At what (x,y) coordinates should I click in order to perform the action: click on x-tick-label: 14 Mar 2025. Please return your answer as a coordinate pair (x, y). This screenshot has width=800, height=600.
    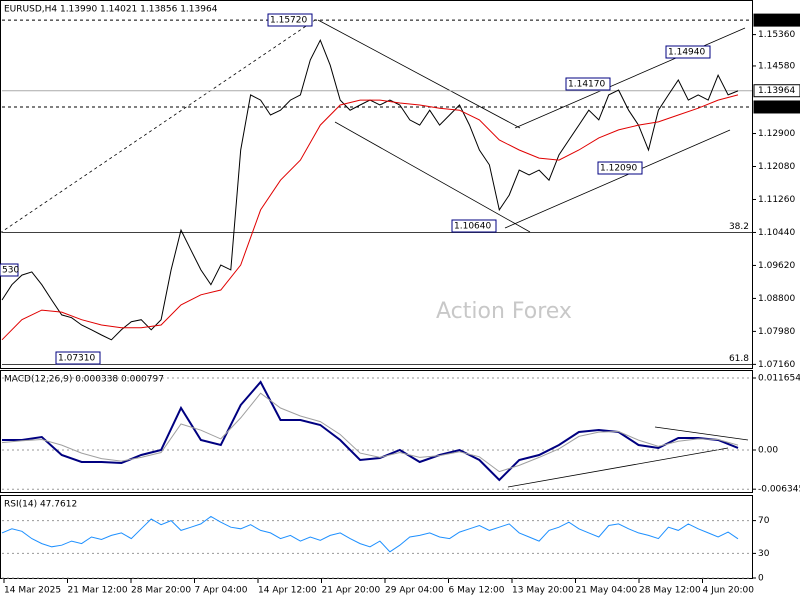
    Looking at the image, I should click on (32, 591).